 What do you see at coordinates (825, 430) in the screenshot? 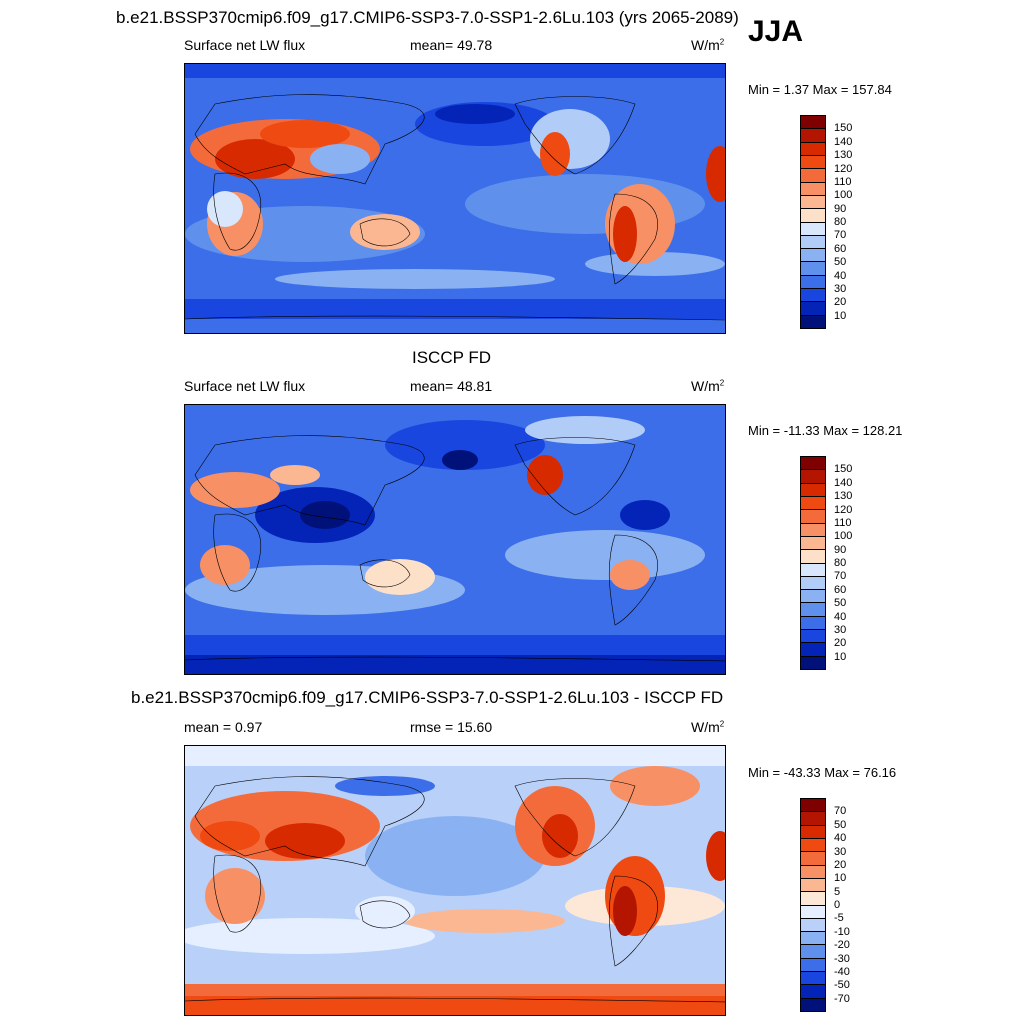
I see `panel2-minmax: Min = -11.33 Max = 128.21` at bounding box center [825, 430].